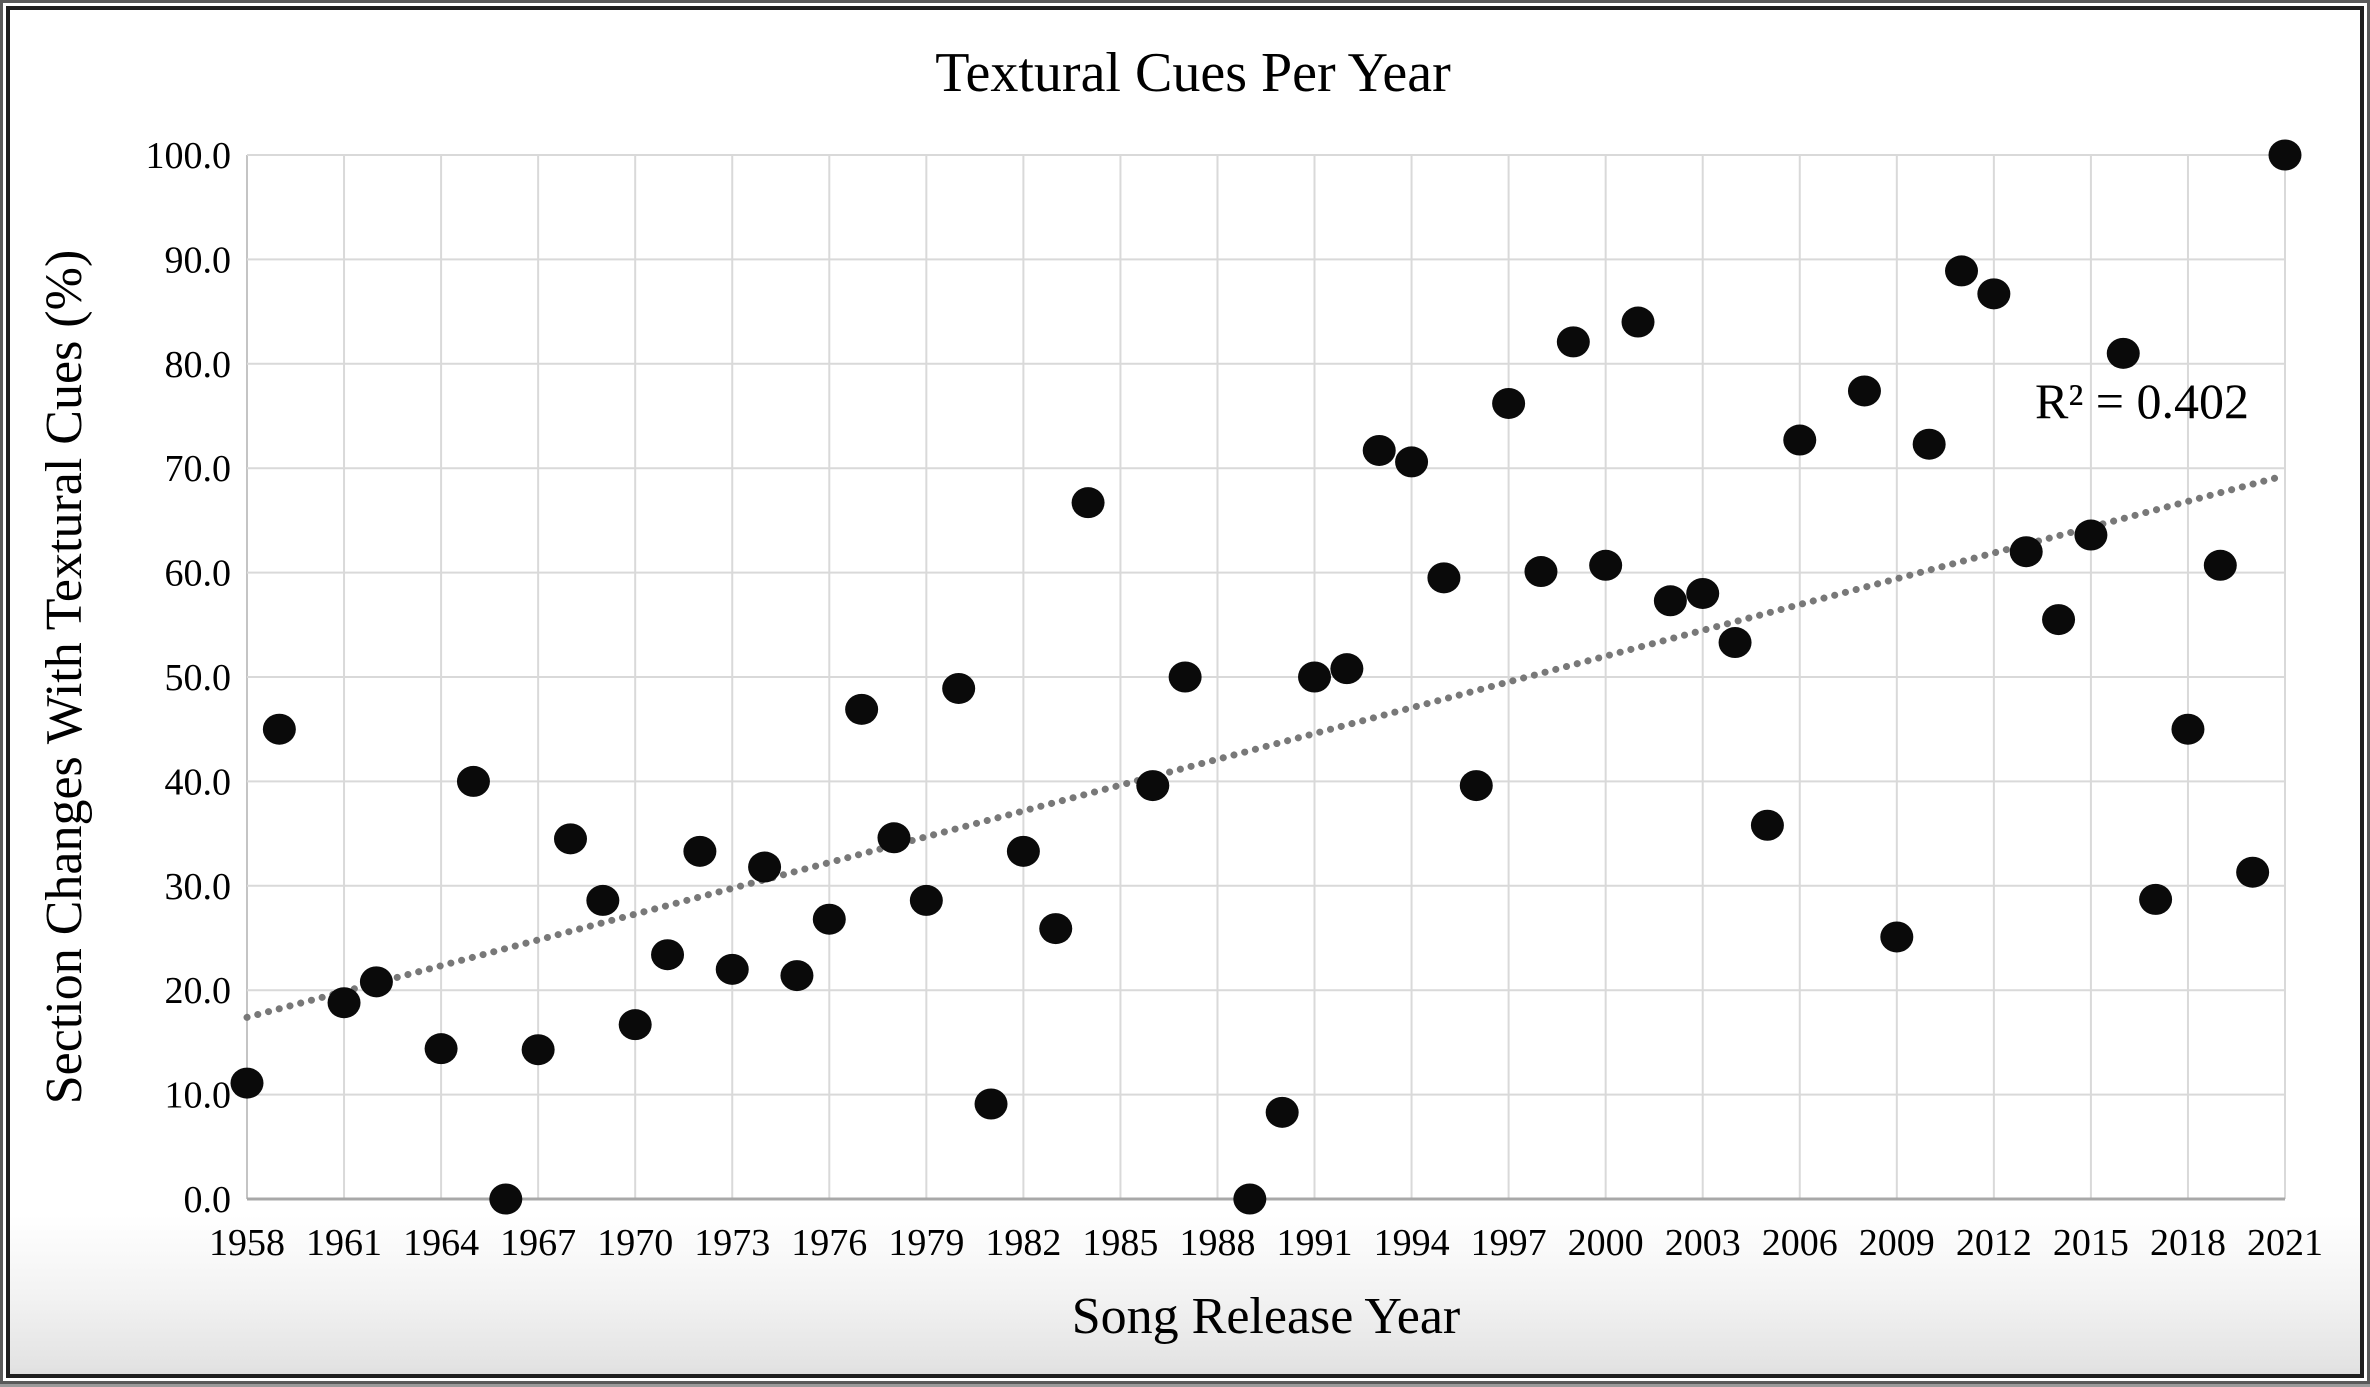 The image size is (2370, 1387). I want to click on x-tick-label: 1985, so click(1120, 1243).